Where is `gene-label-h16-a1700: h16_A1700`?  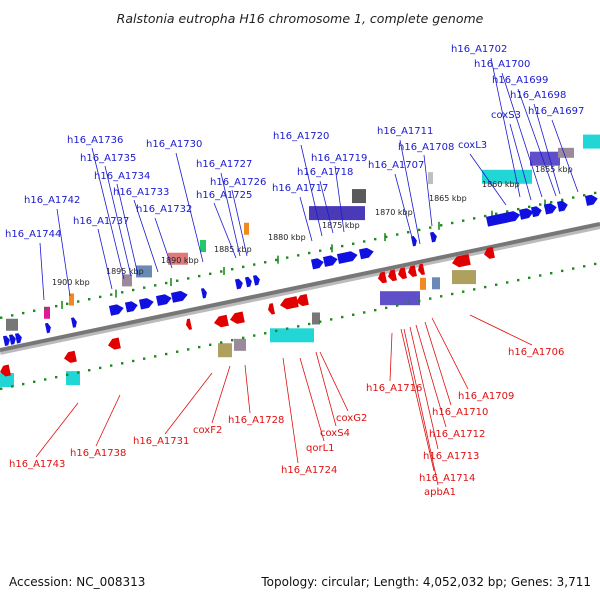
gene-label-h16-a1700: h16_A1700 is located at coordinates (502, 64).